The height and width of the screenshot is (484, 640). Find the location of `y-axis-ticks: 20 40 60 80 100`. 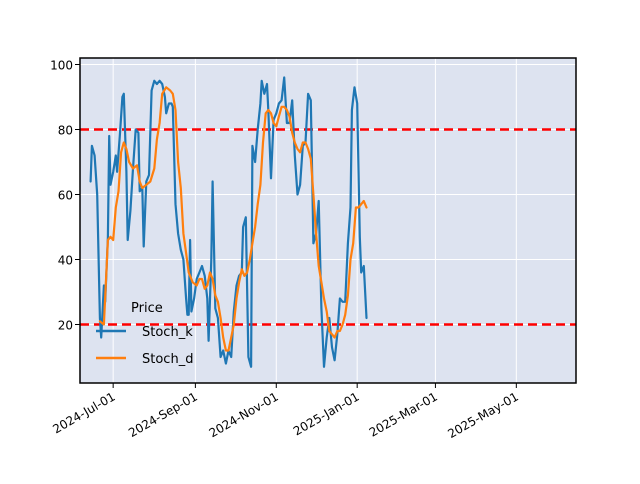

y-axis-ticks: 20 40 60 80 100 is located at coordinates (65, 196).